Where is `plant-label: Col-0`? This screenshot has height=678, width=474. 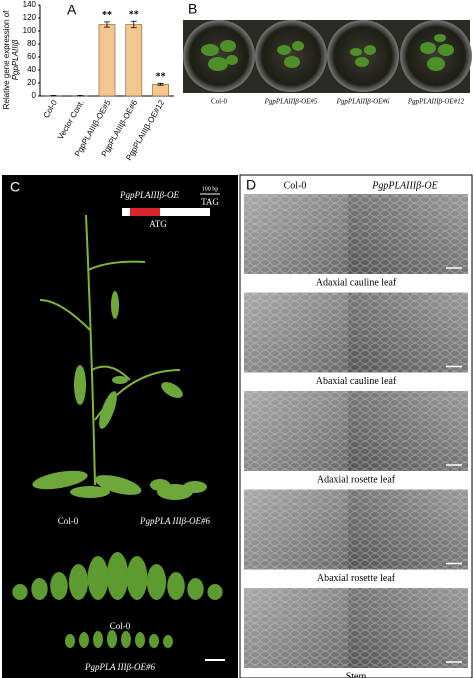
plant-label: Col-0 is located at coordinates (68, 521).